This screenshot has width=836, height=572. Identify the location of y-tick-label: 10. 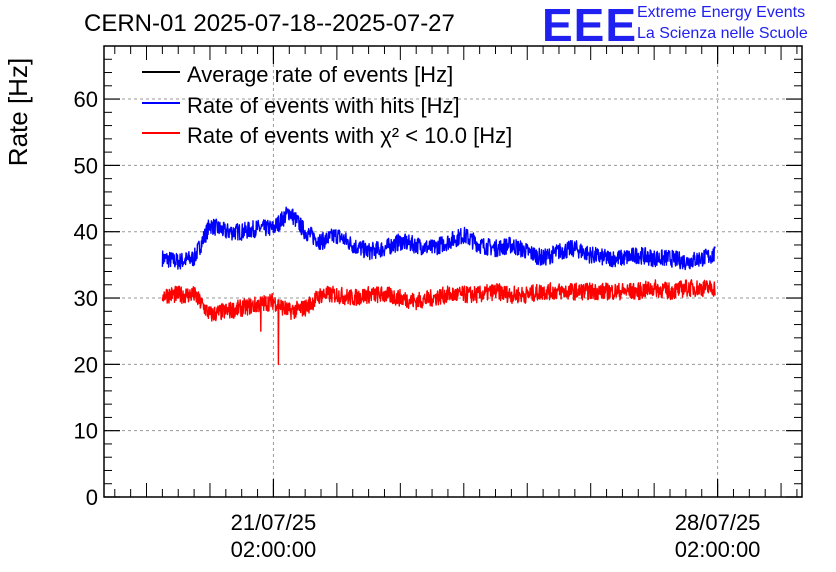
(86, 431).